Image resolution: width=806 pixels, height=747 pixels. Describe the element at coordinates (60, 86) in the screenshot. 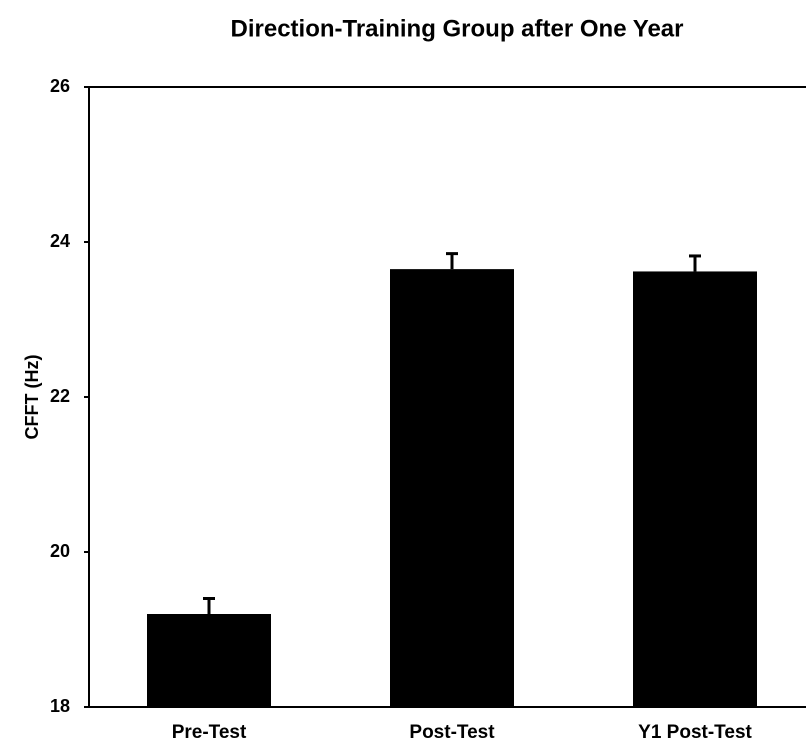

I see `y-tick-label: 26` at that location.